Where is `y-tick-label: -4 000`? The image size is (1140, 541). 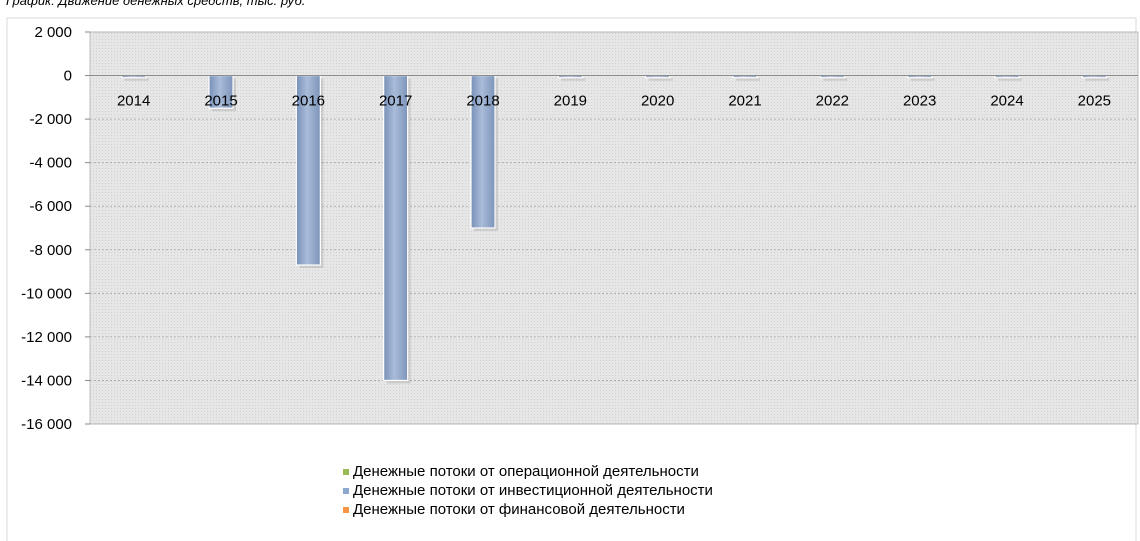 y-tick-label: -4 000 is located at coordinates (50, 163).